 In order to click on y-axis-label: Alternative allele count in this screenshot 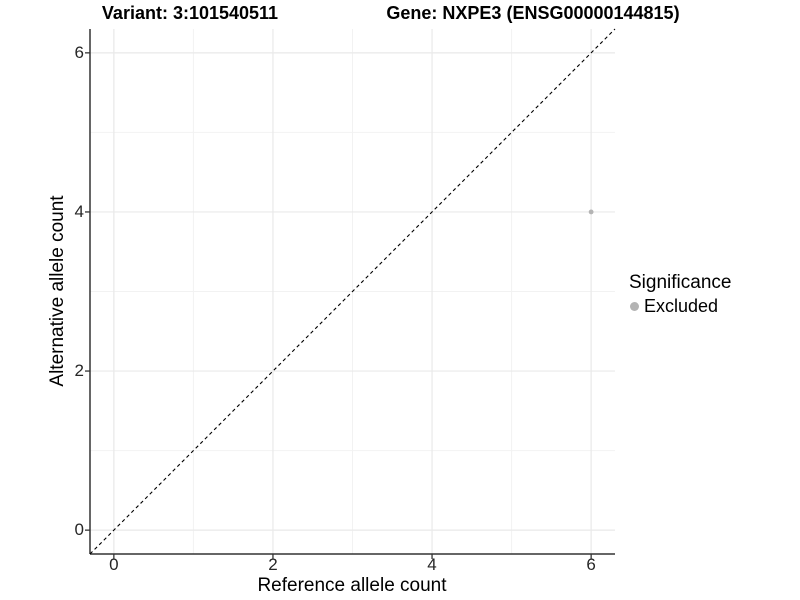, I will do `click(57, 291)`.